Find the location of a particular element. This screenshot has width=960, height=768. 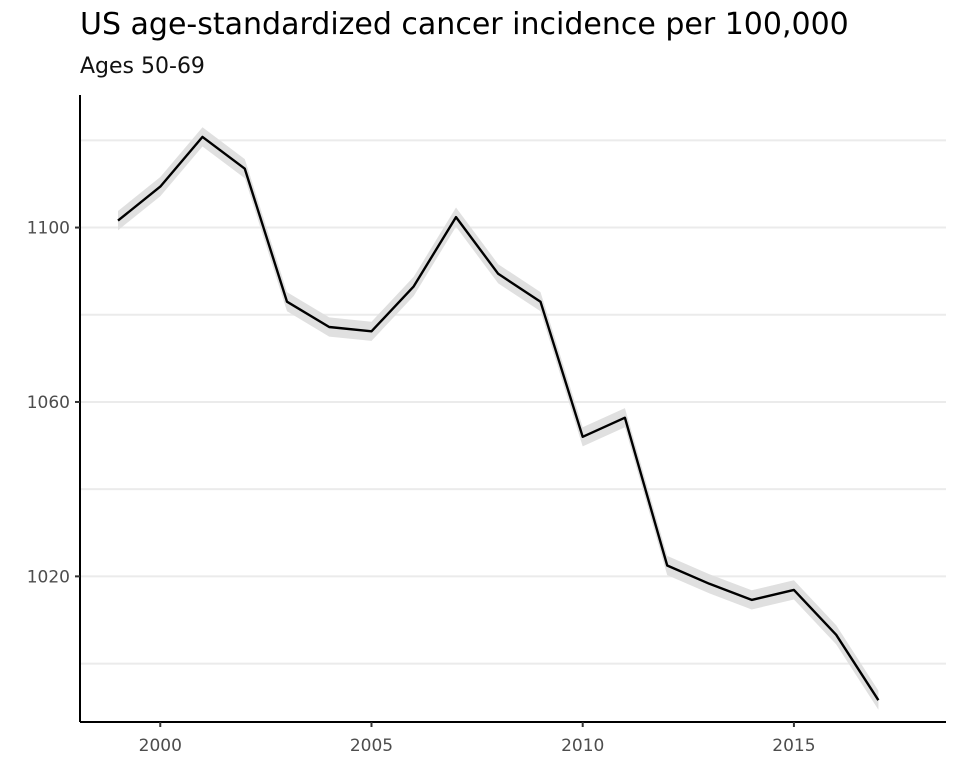

chart-subtitle: Ages 50-69 is located at coordinates (142, 66).